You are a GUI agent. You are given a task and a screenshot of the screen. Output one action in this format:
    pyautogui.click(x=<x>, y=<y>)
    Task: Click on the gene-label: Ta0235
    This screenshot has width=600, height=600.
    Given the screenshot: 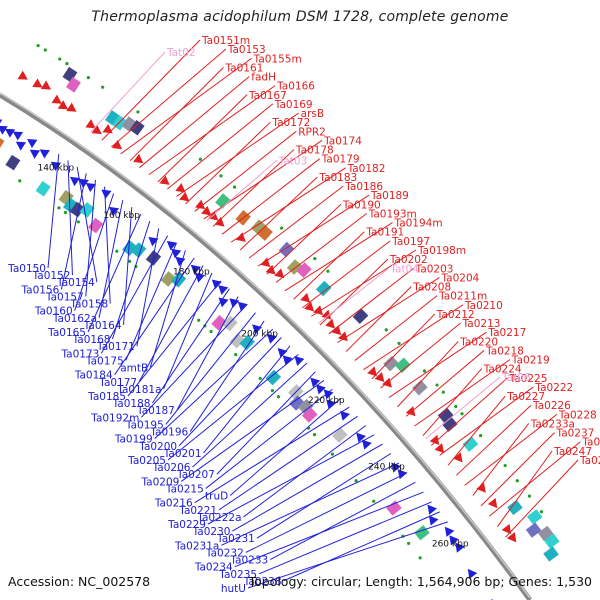 What is the action you would take?
    pyautogui.click(x=237, y=575)
    